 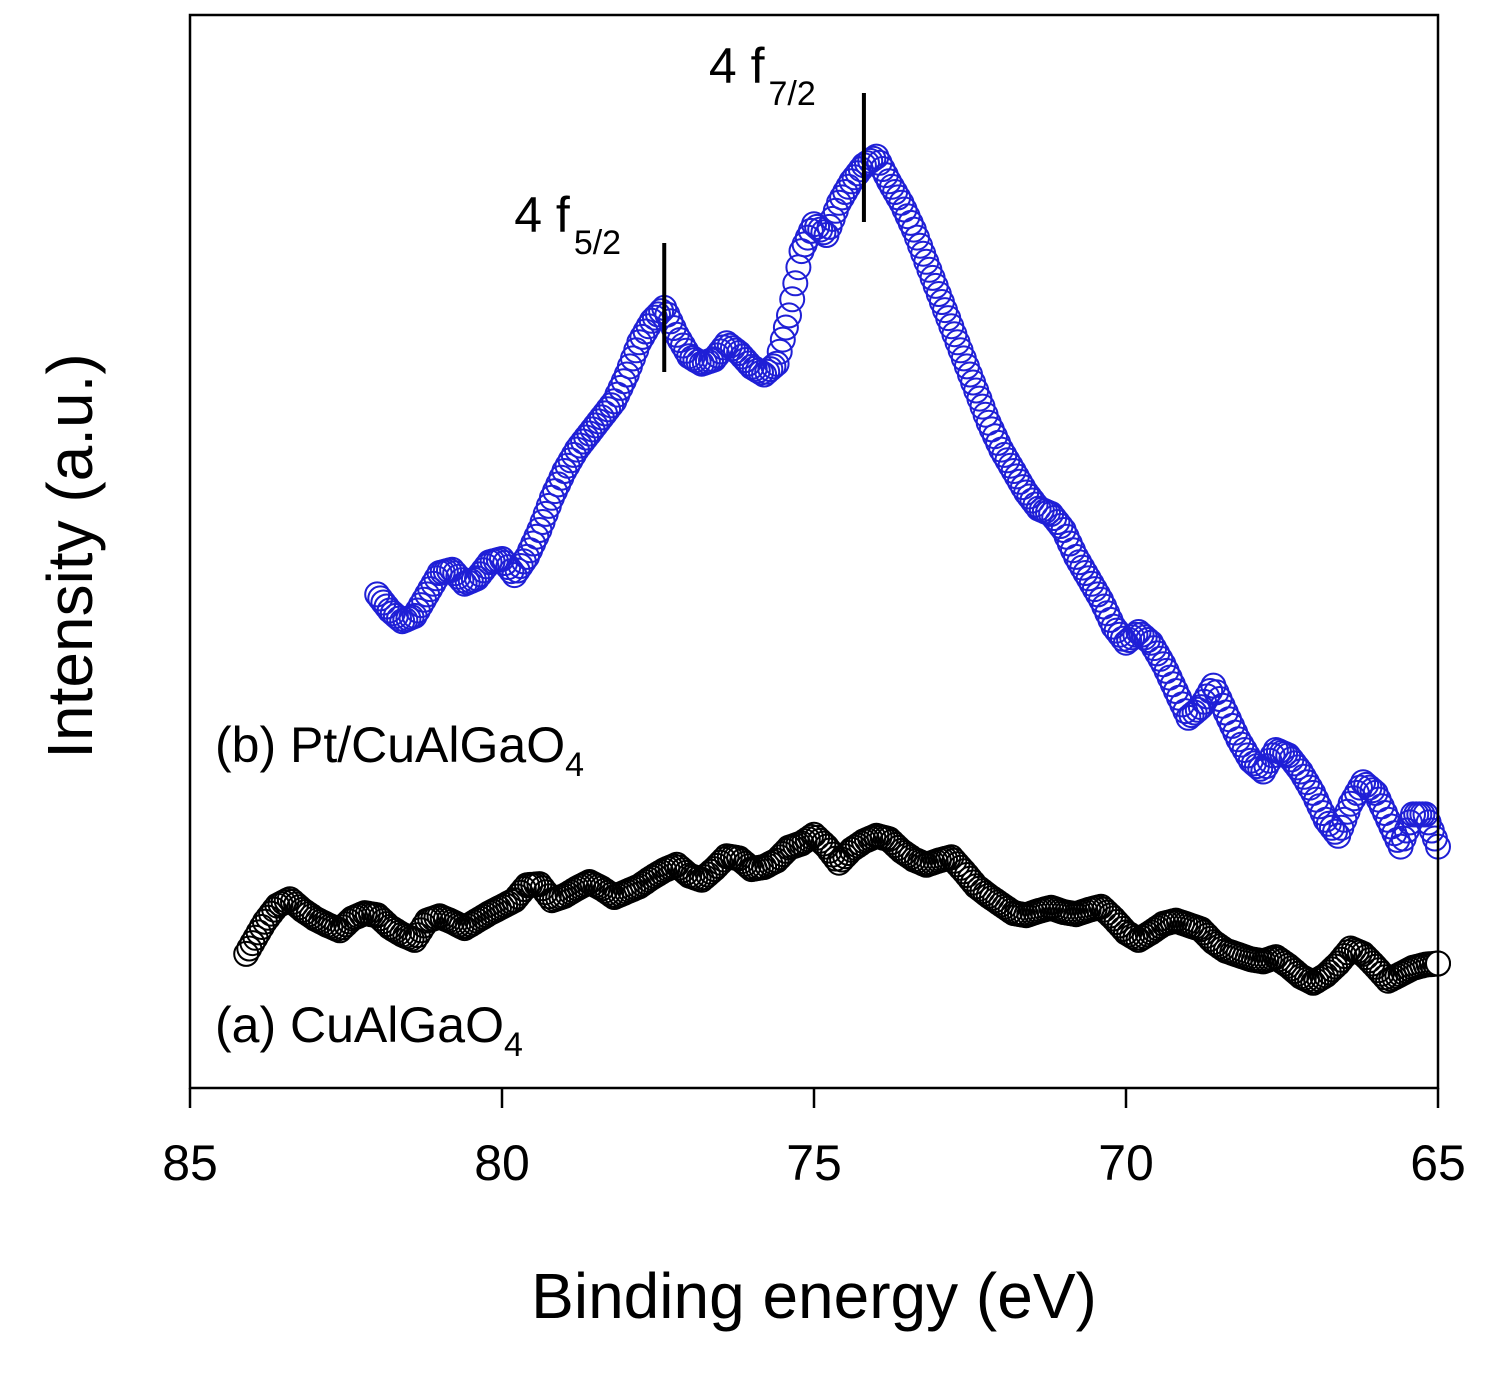 I want to click on peak-label-sub: 5/2, so click(x=597, y=243).